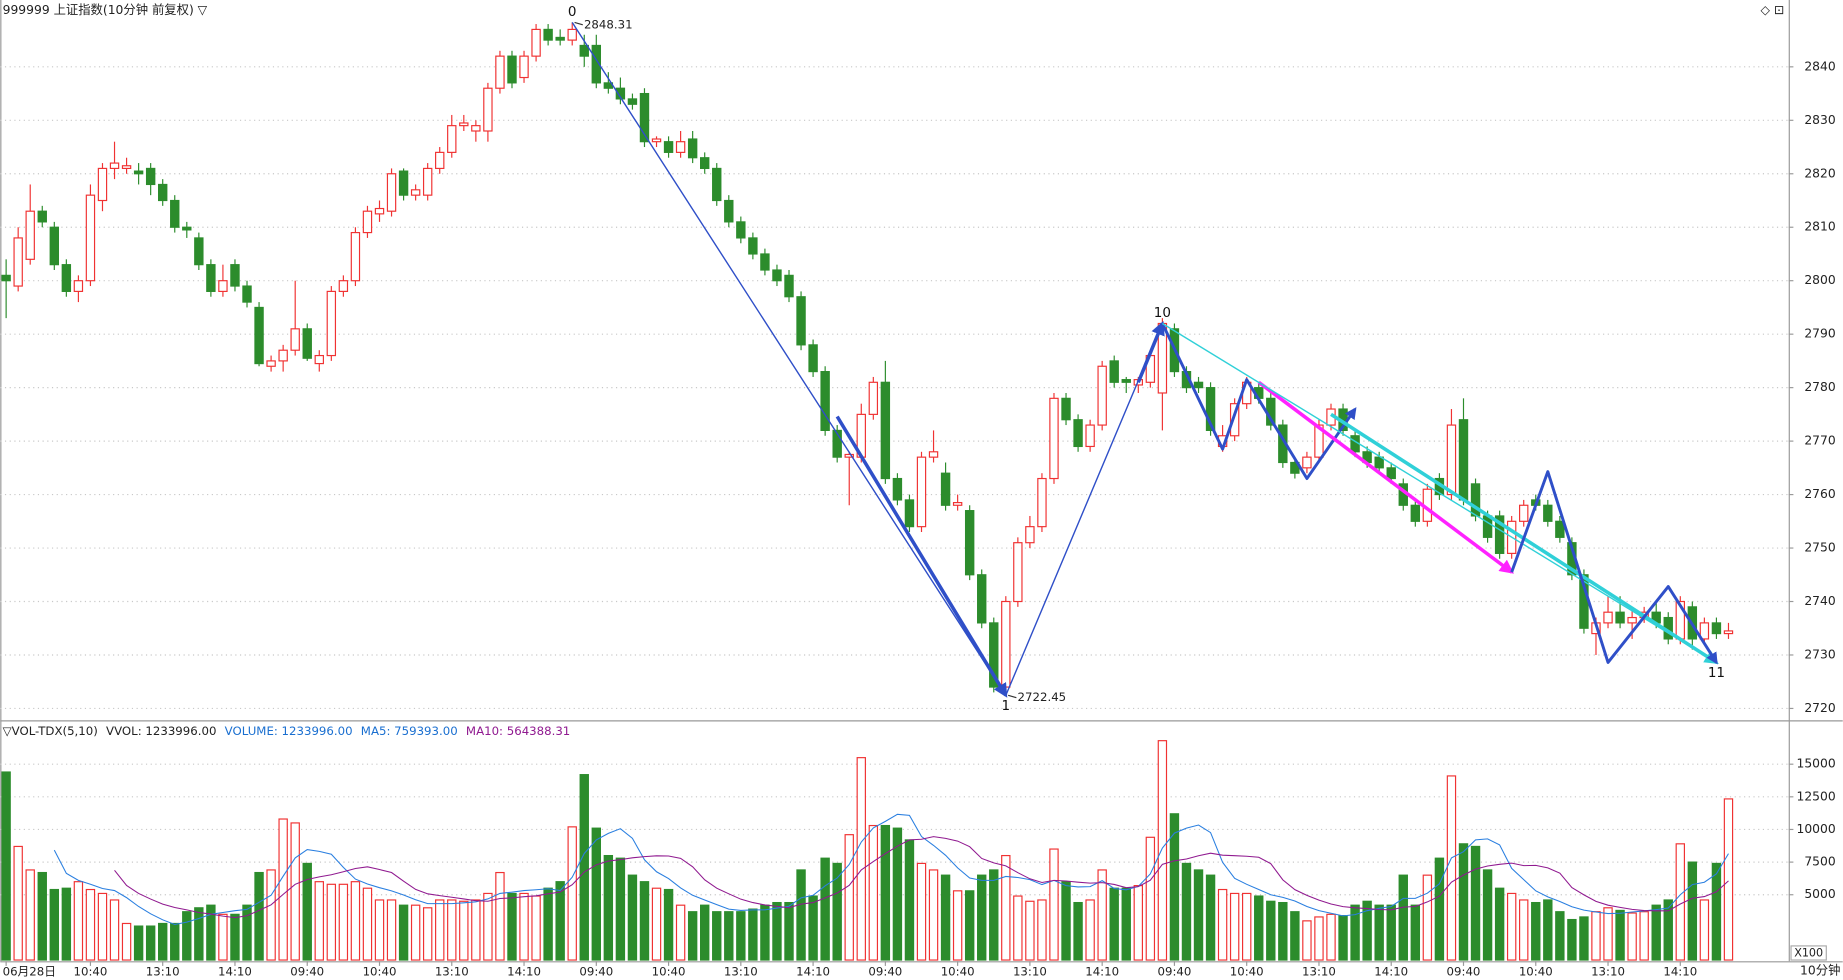 The height and width of the screenshot is (980, 1843). What do you see at coordinates (1012, 696) in the screenshot?
I see `price-label-leader` at bounding box center [1012, 696].